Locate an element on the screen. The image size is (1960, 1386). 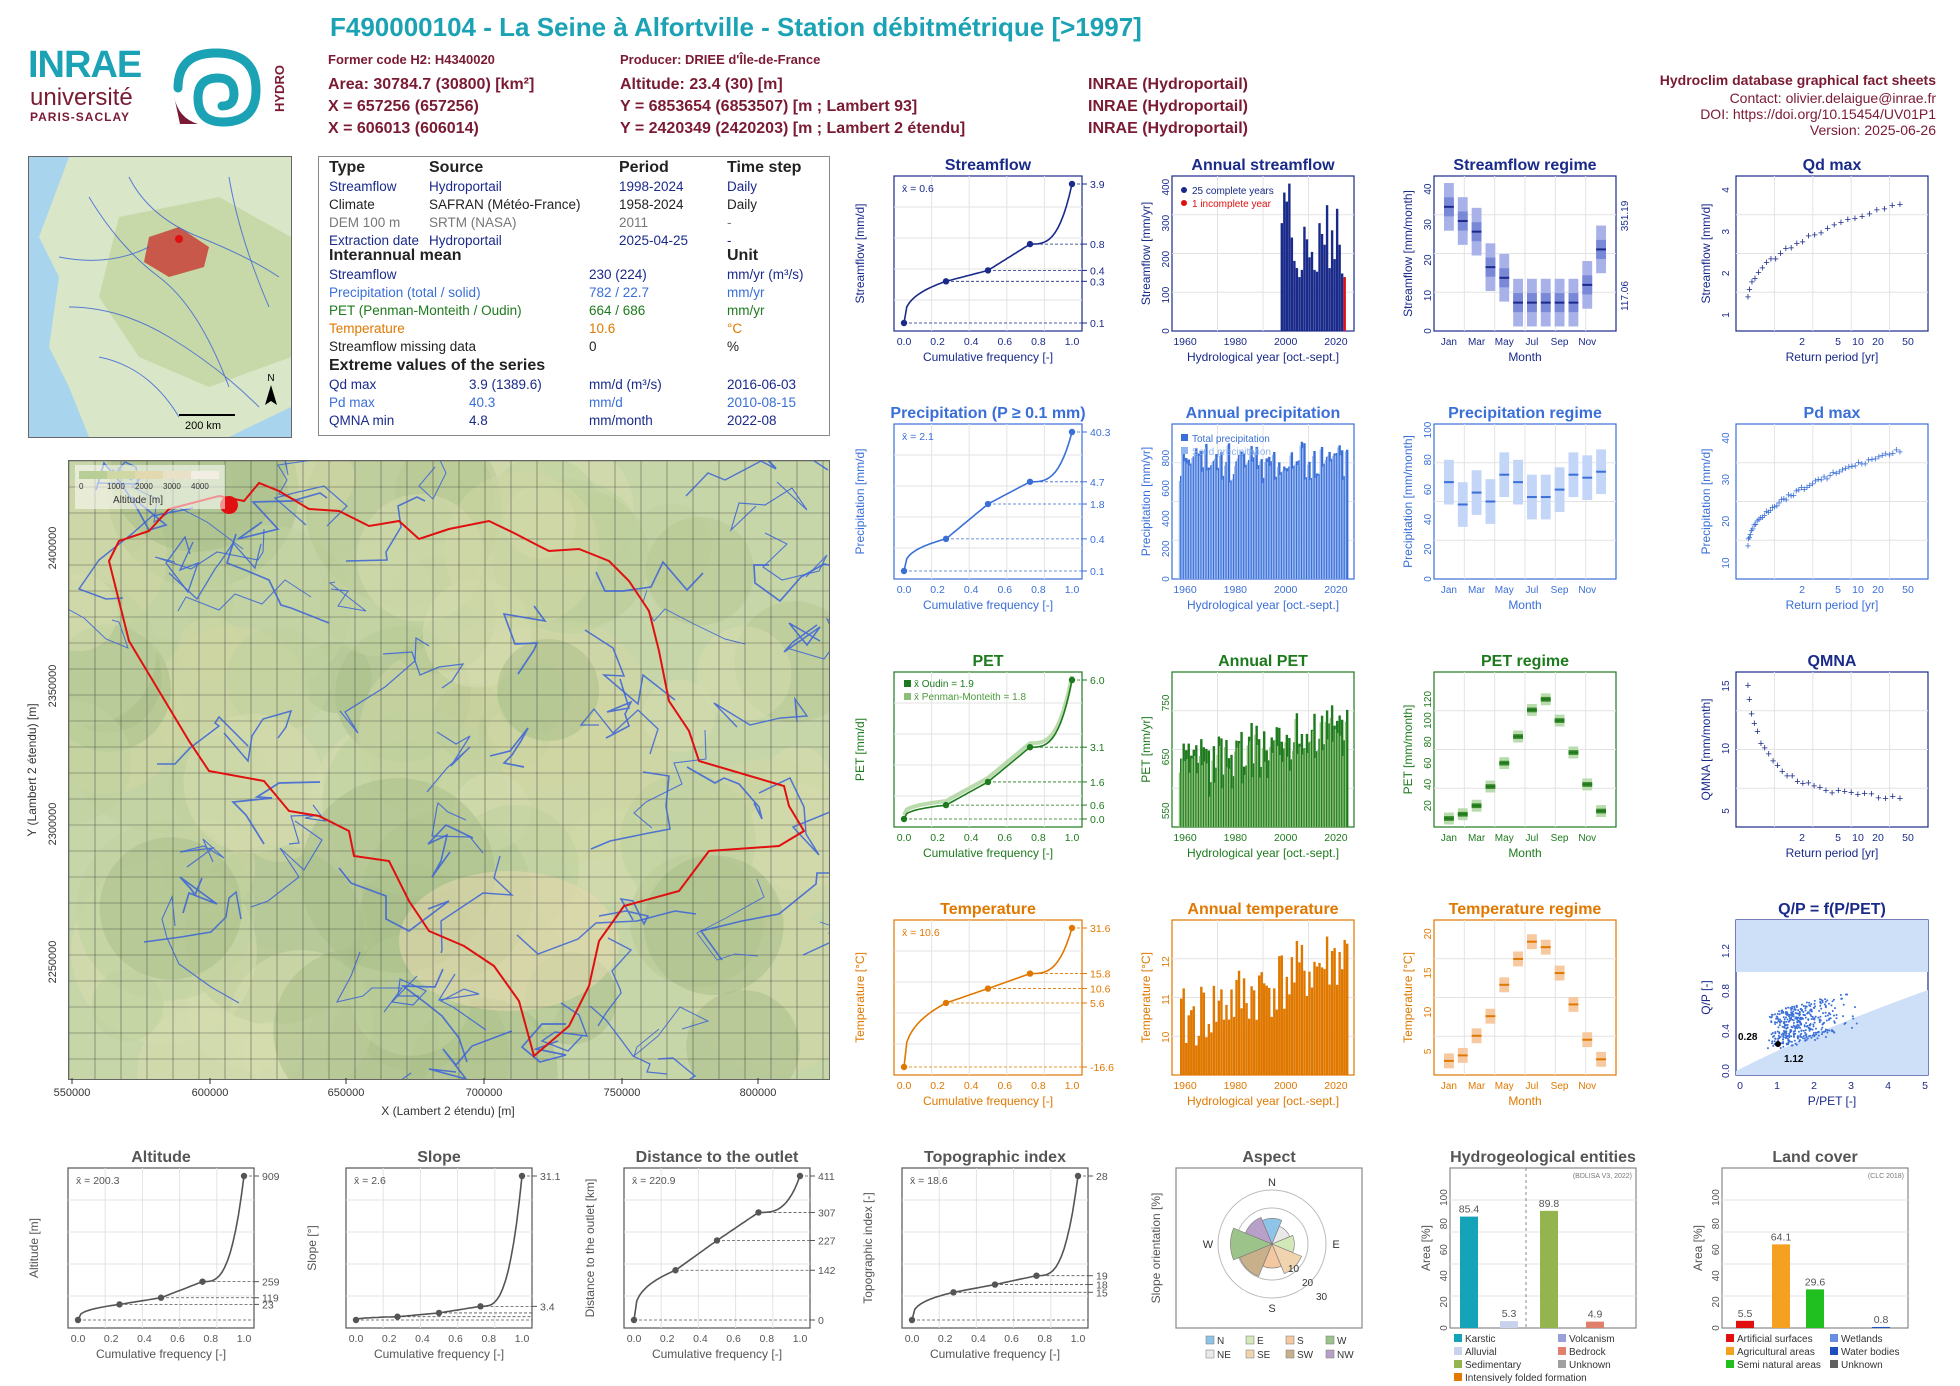
hydro-logo-icon is located at coordinates (217, 87).